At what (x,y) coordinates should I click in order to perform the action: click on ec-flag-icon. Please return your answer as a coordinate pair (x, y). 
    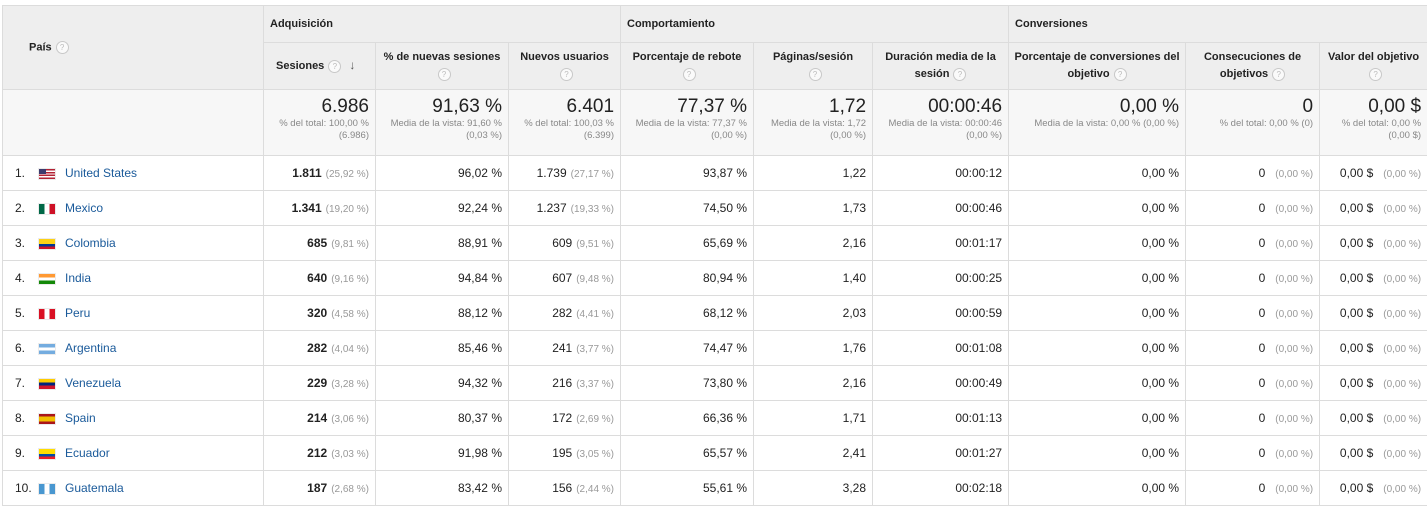
    Looking at the image, I should click on (47, 454).